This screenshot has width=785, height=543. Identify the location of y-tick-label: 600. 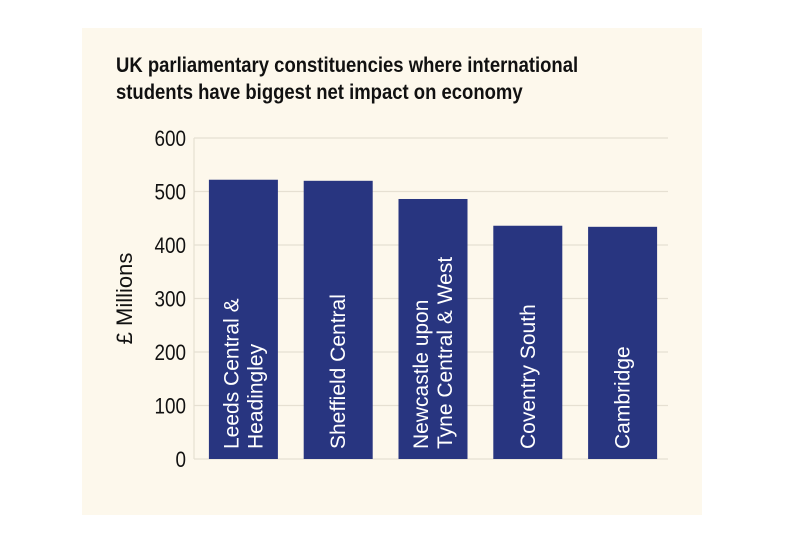
(171, 138).